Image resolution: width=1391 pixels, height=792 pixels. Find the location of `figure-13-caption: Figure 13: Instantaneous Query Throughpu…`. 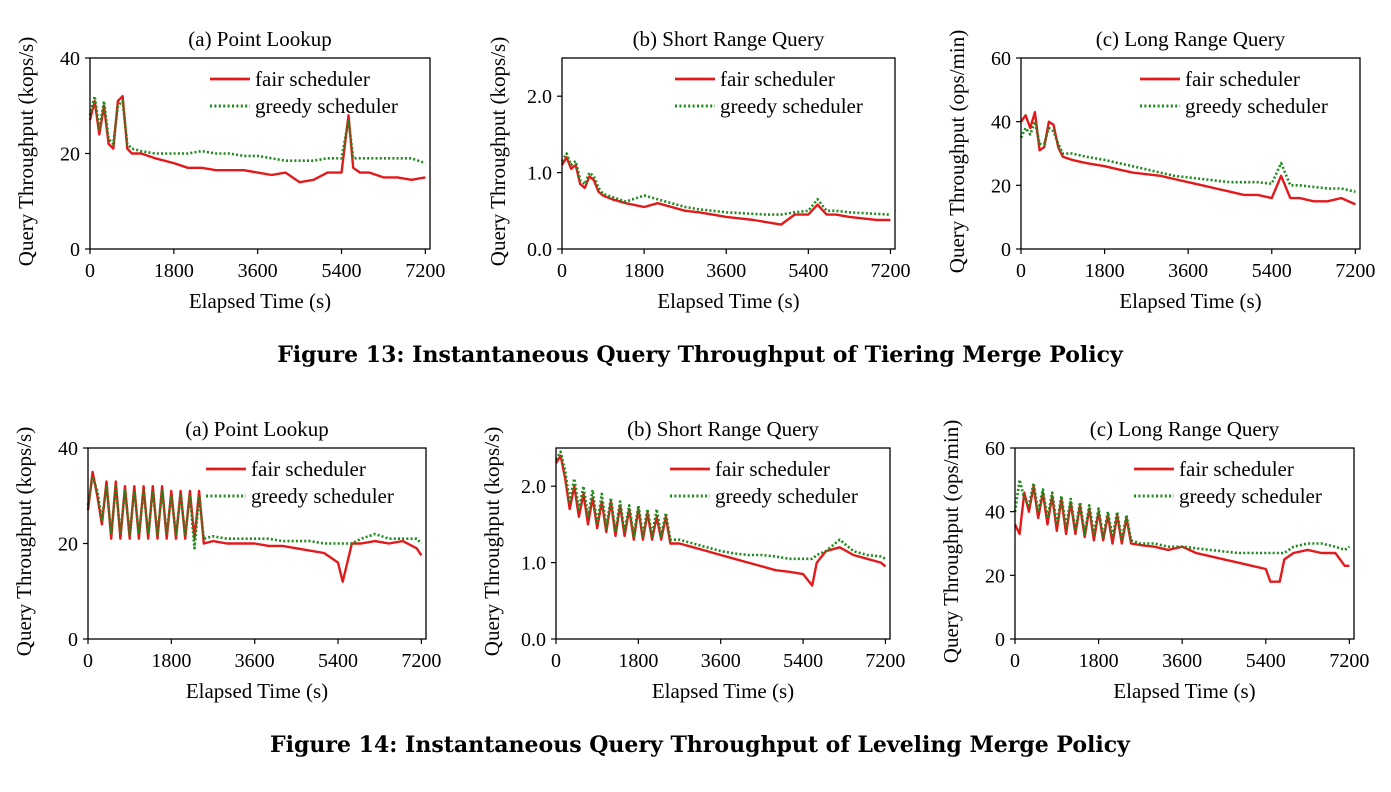

figure-13-caption: Figure 13: Instantaneous Query Throughpu… is located at coordinates (700, 355).